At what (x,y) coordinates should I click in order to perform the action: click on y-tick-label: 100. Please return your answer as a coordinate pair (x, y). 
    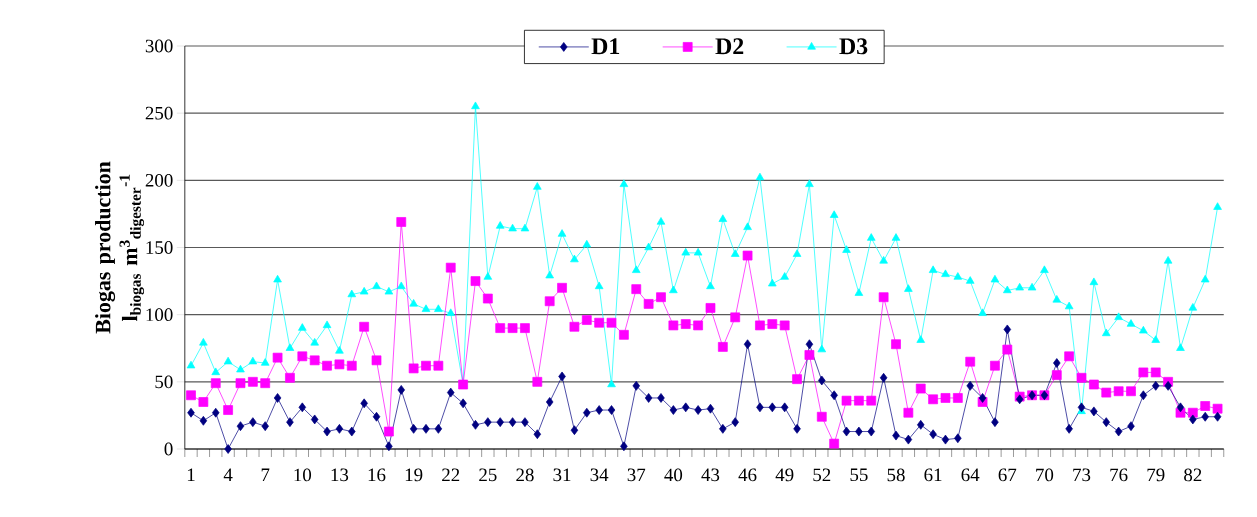
    Looking at the image, I should click on (159, 315).